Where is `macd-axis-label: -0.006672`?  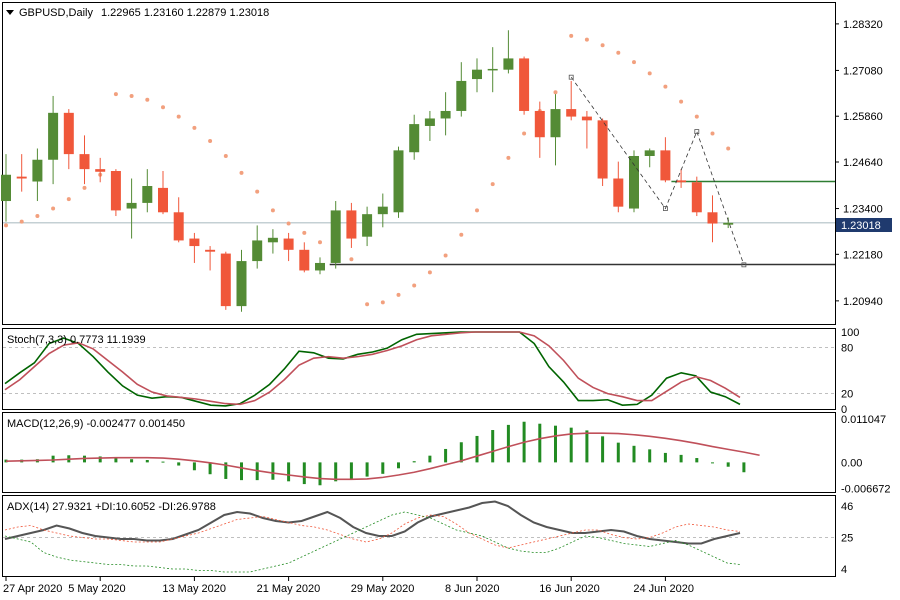 macd-axis-label: -0.006672 is located at coordinates (866, 490).